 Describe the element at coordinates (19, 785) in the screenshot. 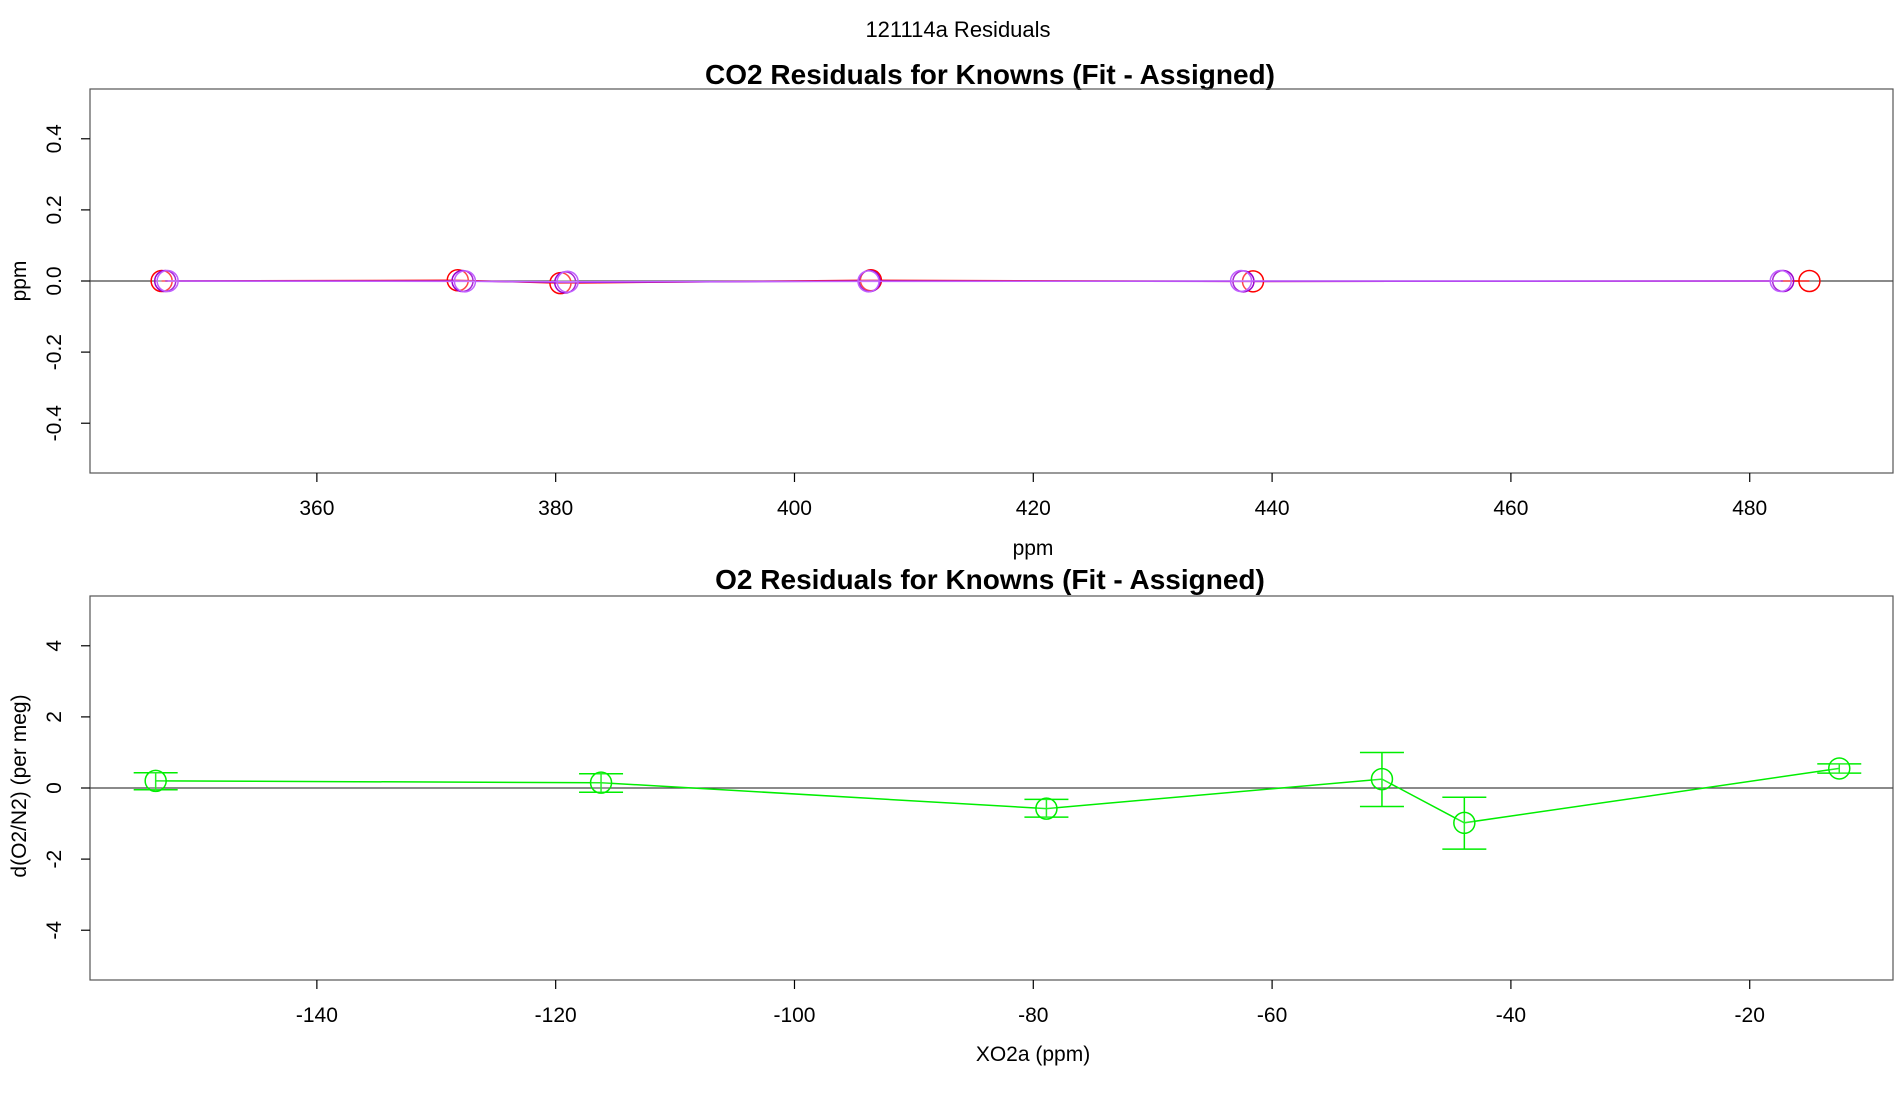

I see `o2-y-axis-label: d(O2/N2) (per meg)` at that location.